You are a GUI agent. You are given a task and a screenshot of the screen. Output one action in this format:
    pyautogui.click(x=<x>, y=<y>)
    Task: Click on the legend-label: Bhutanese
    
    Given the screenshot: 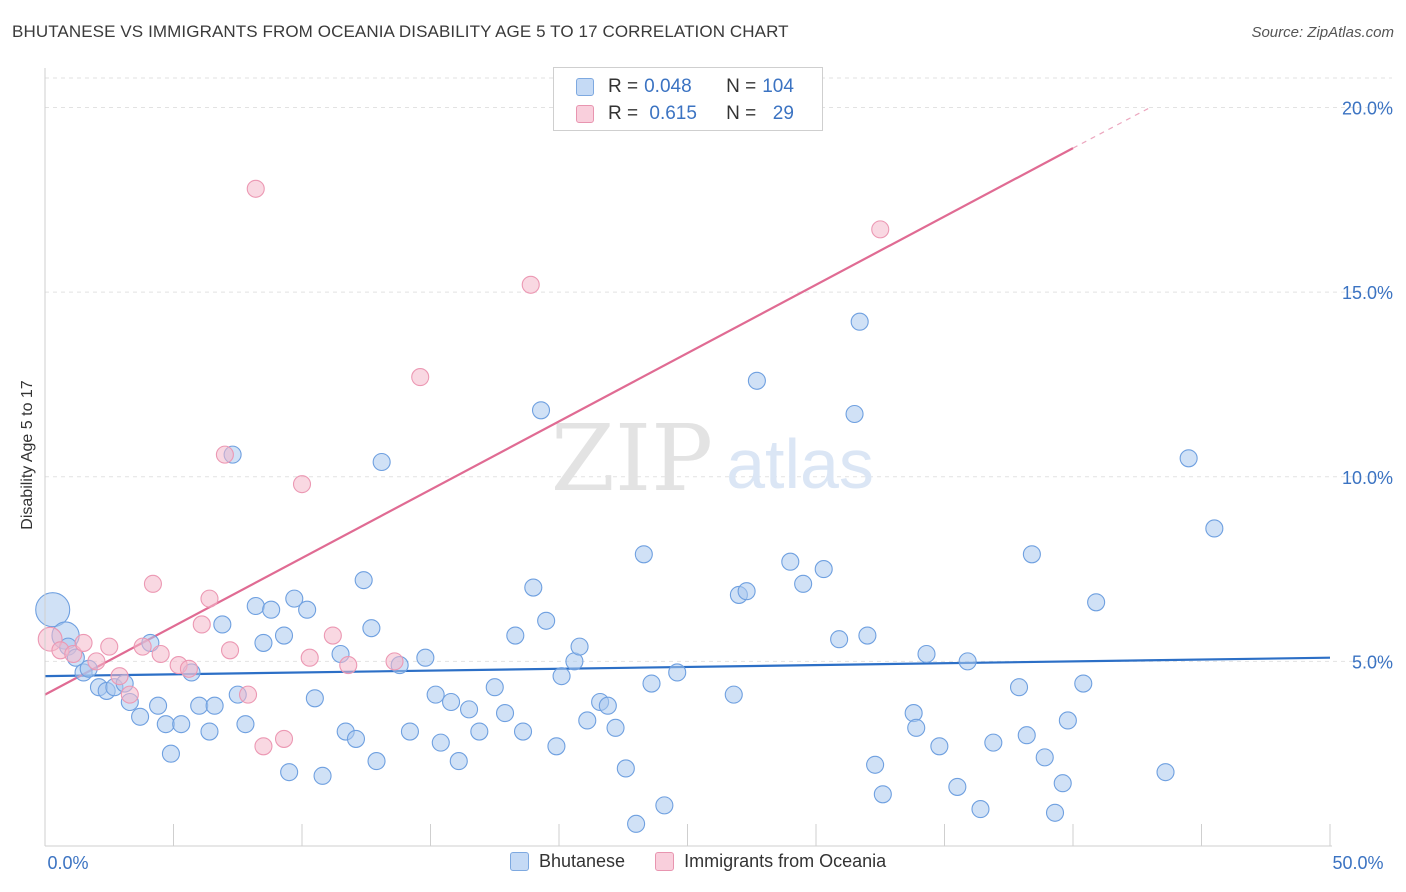 What is the action you would take?
    pyautogui.click(x=582, y=861)
    